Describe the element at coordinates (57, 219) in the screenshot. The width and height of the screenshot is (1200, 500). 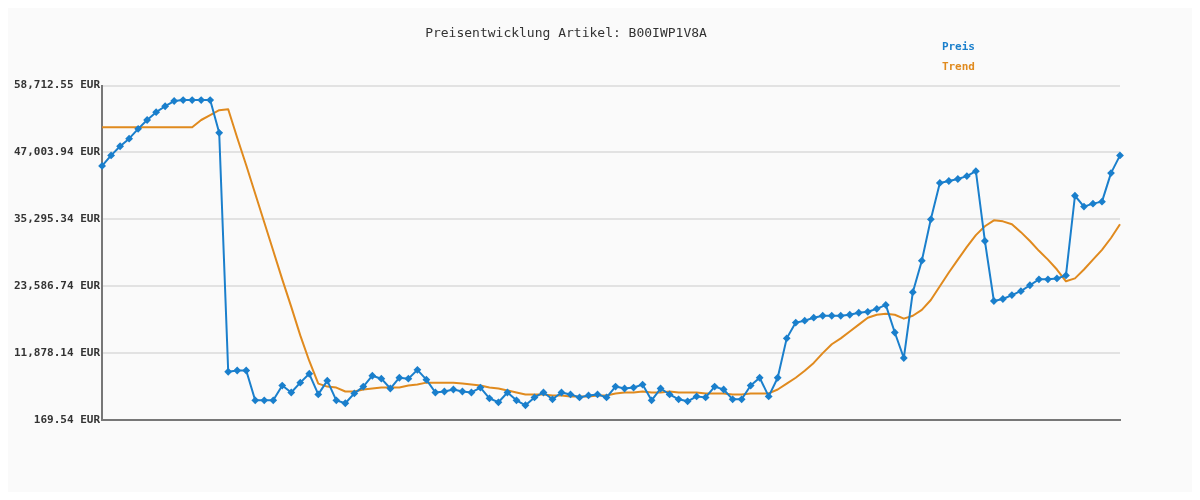
I see `y-tick-label: 35,295.34 EUR` at that location.